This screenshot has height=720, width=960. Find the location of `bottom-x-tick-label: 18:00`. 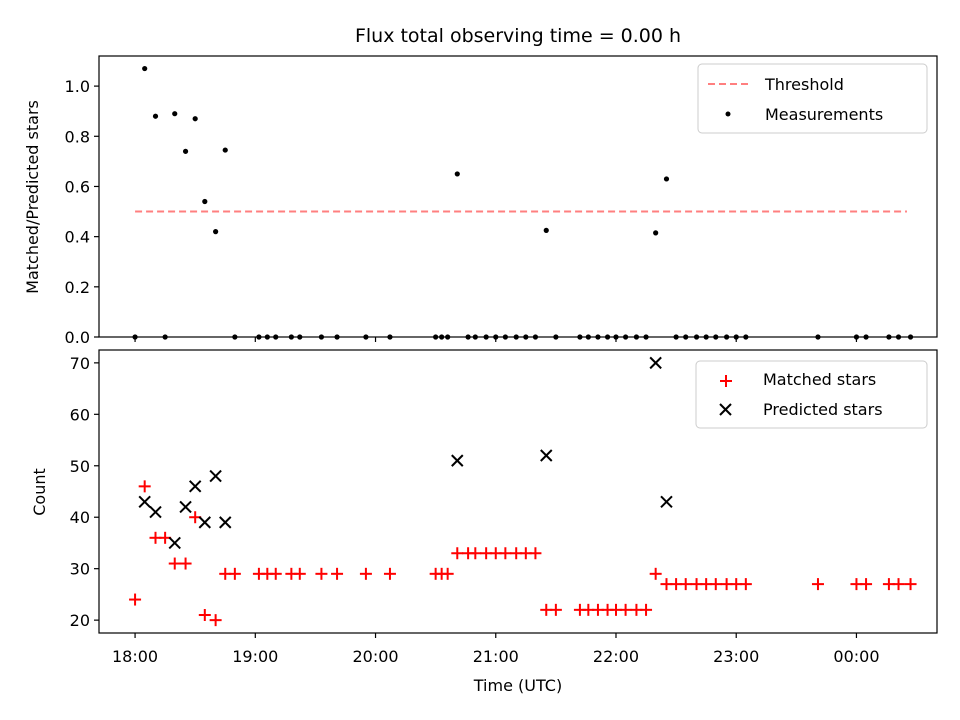

bottom-x-tick-label: 18:00 is located at coordinates (135, 656).